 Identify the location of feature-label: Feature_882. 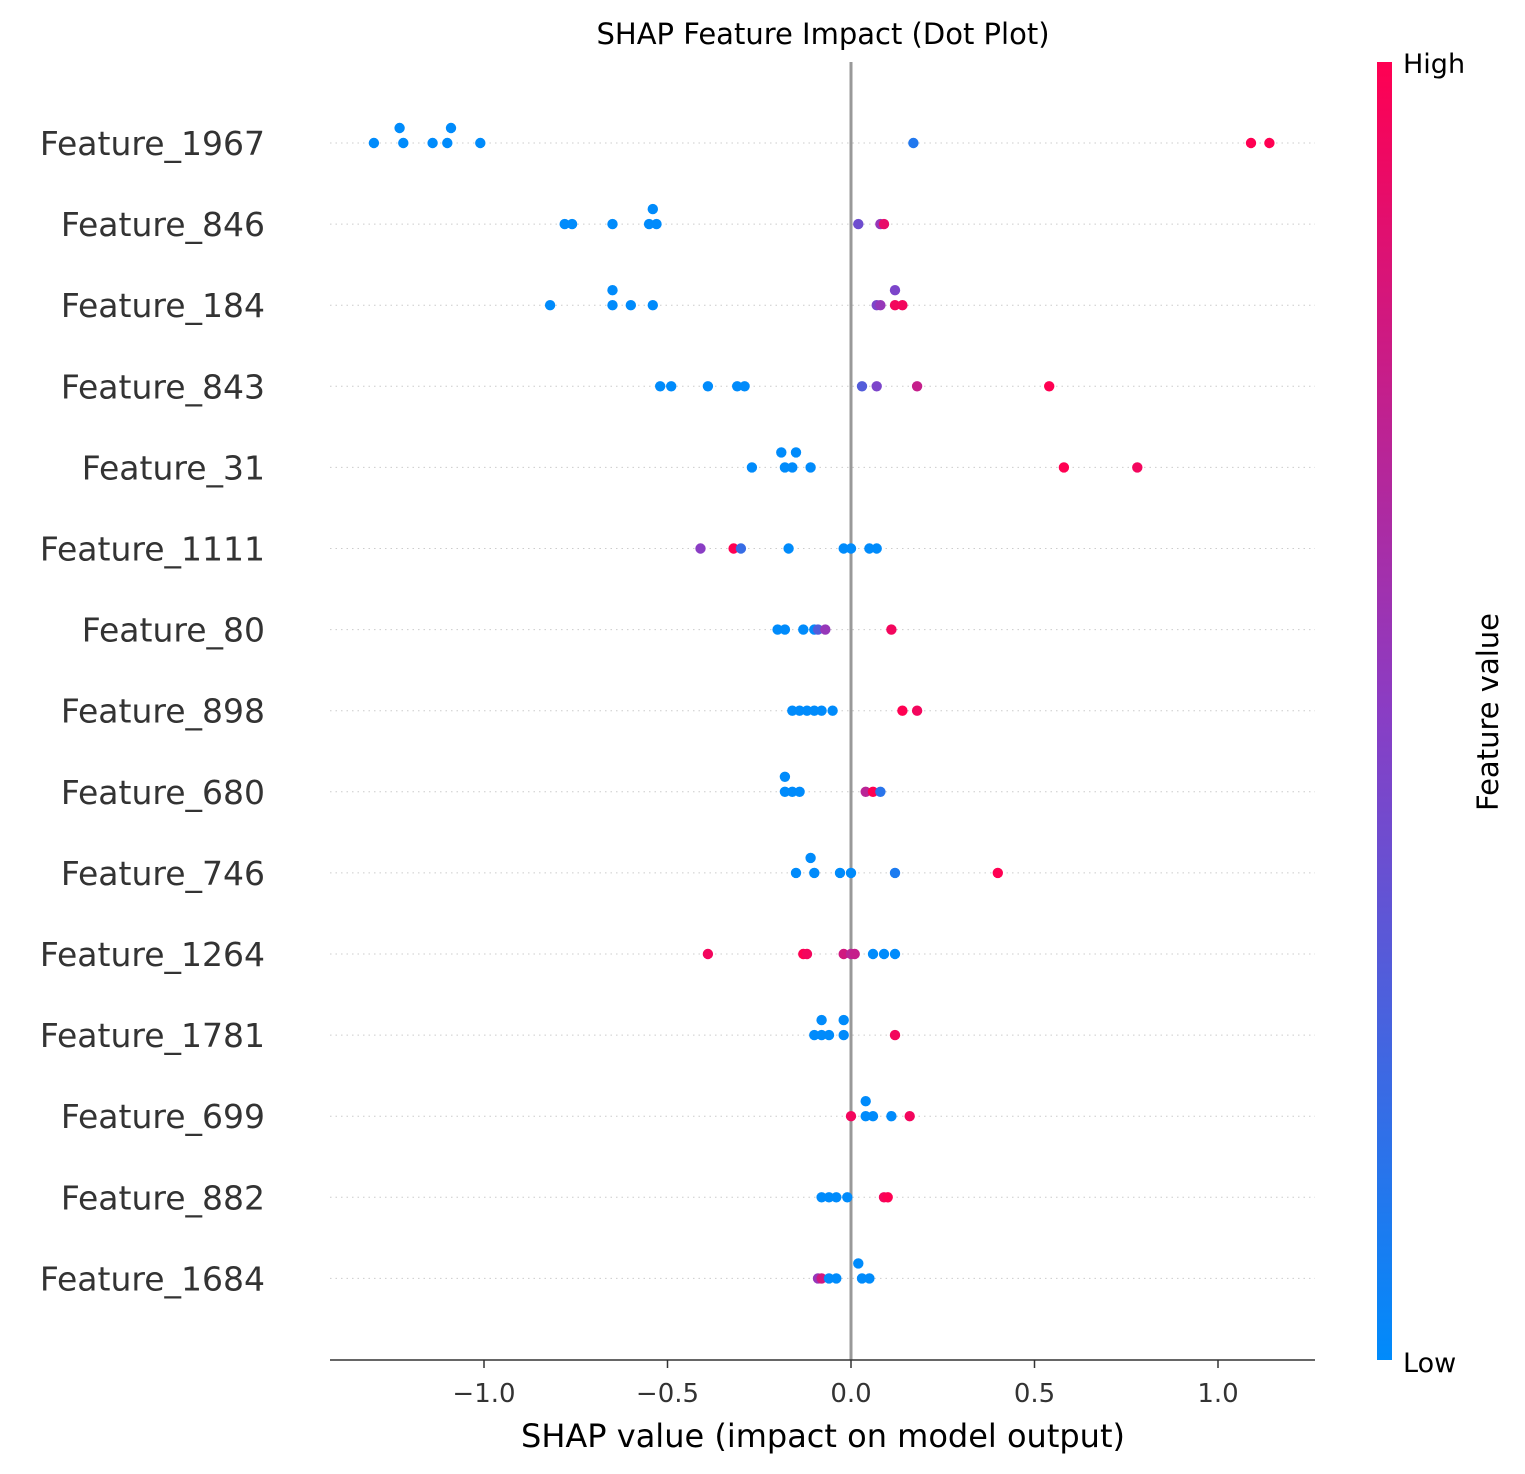
(163, 1197).